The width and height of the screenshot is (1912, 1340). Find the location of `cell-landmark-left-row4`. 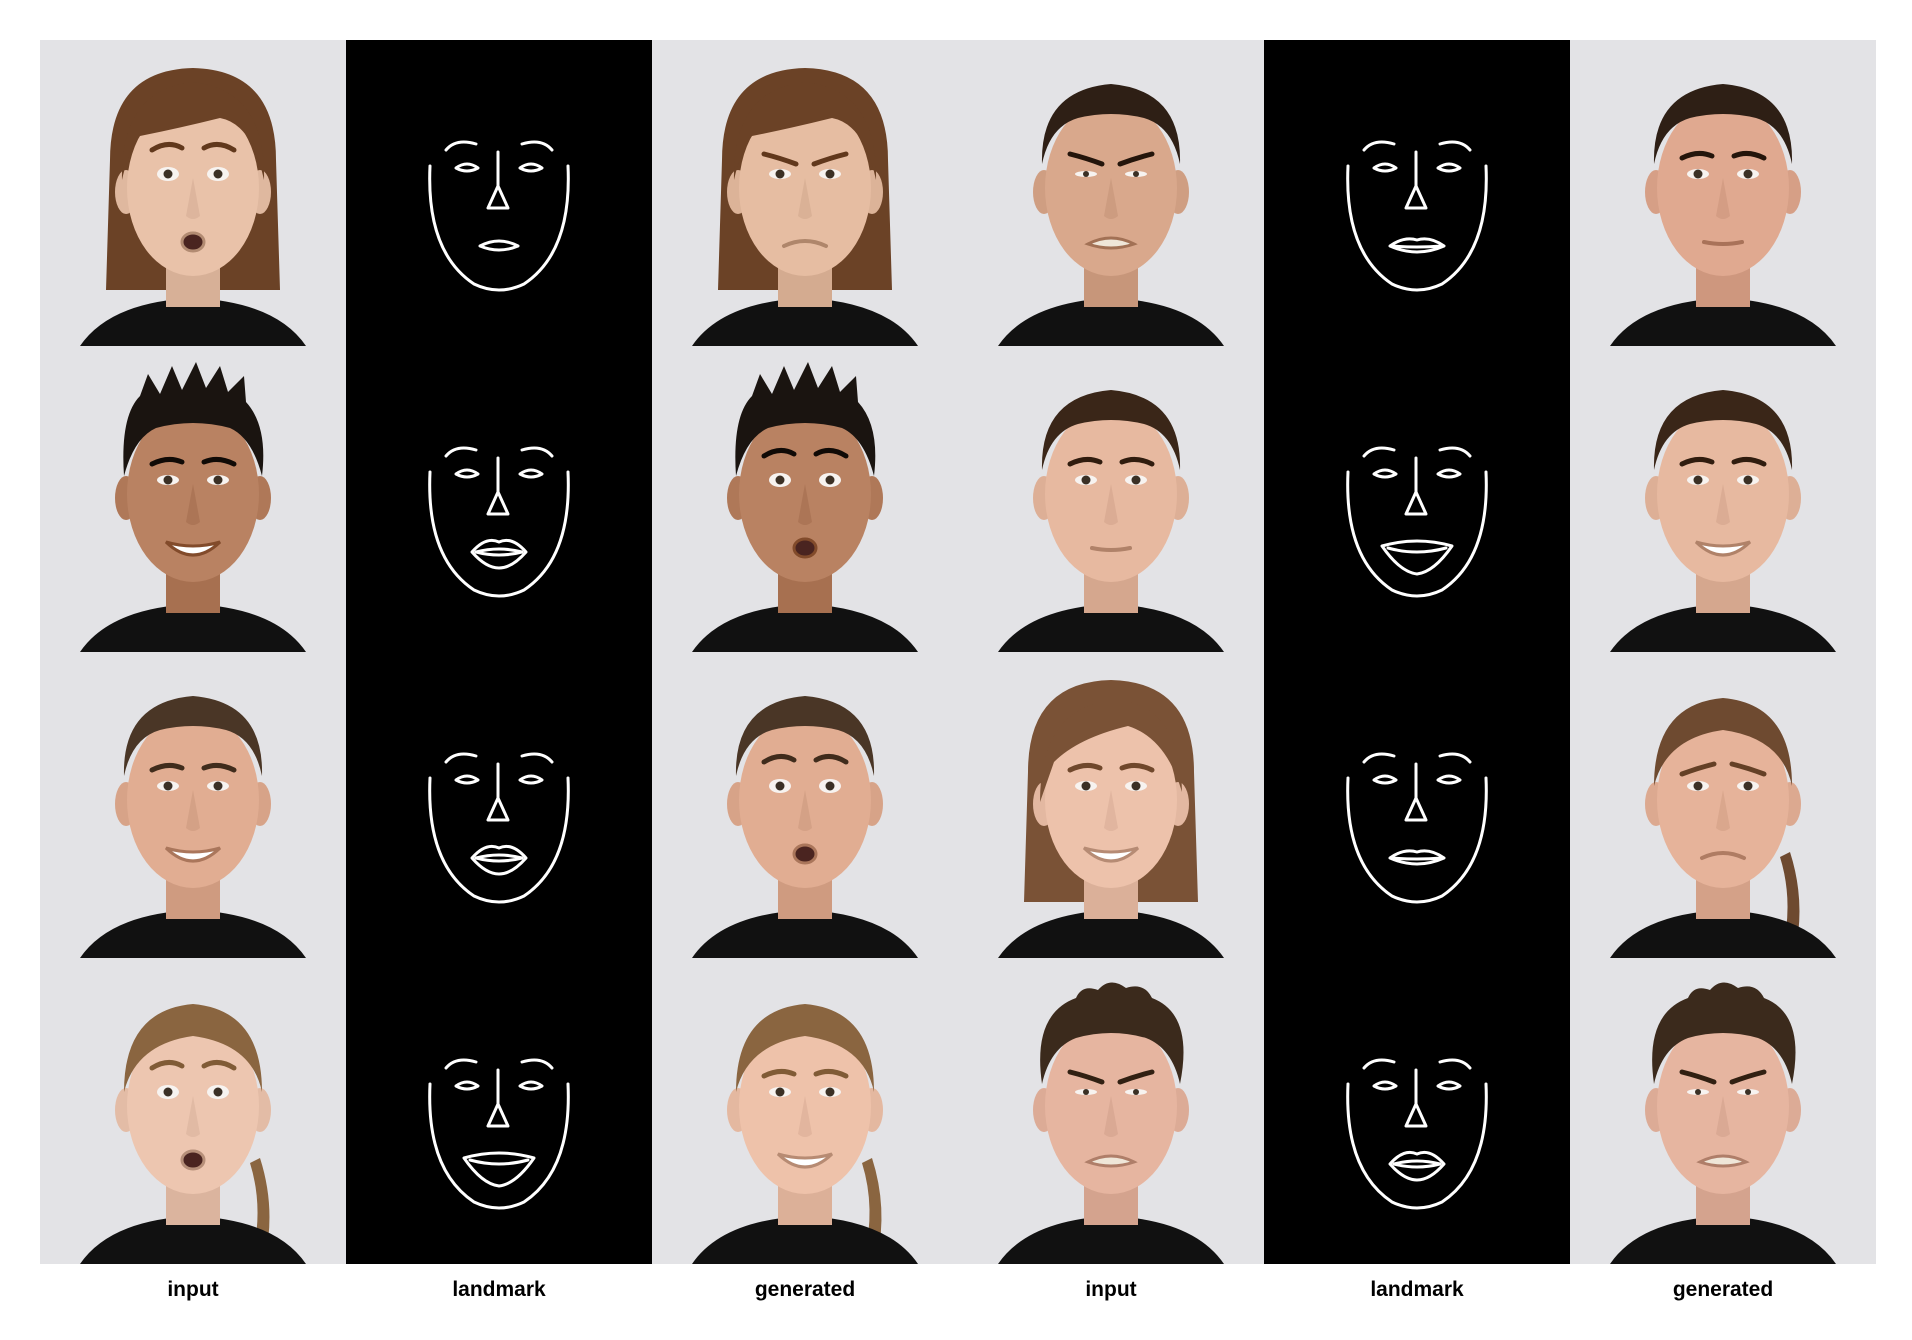

cell-landmark-left-row4 is located at coordinates (499, 1111).